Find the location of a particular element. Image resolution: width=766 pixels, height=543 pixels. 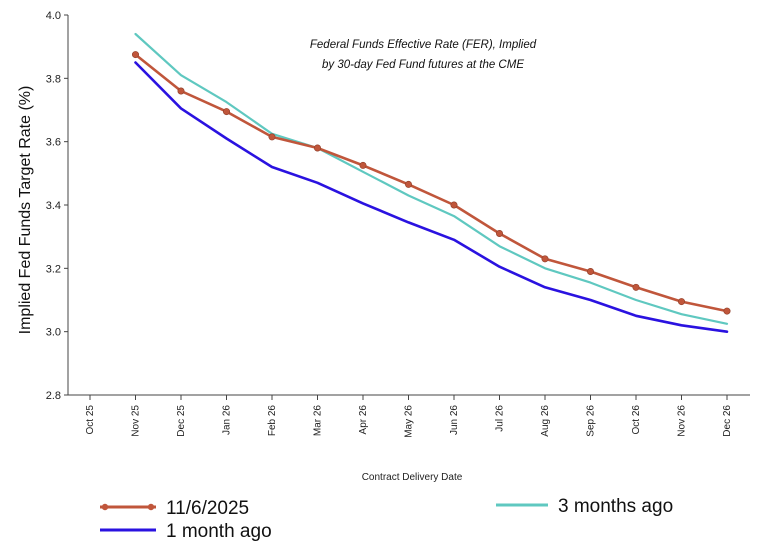

legend-item-1-month-ago: 1 month ago is located at coordinates (186, 531).